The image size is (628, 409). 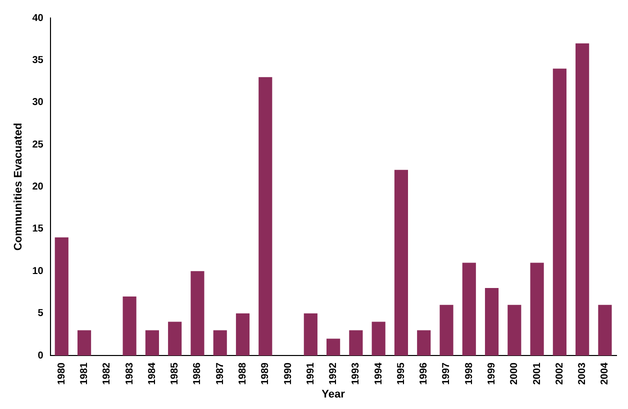 What do you see at coordinates (38, 18) in the screenshot?
I see `y-tick-label: 40` at bounding box center [38, 18].